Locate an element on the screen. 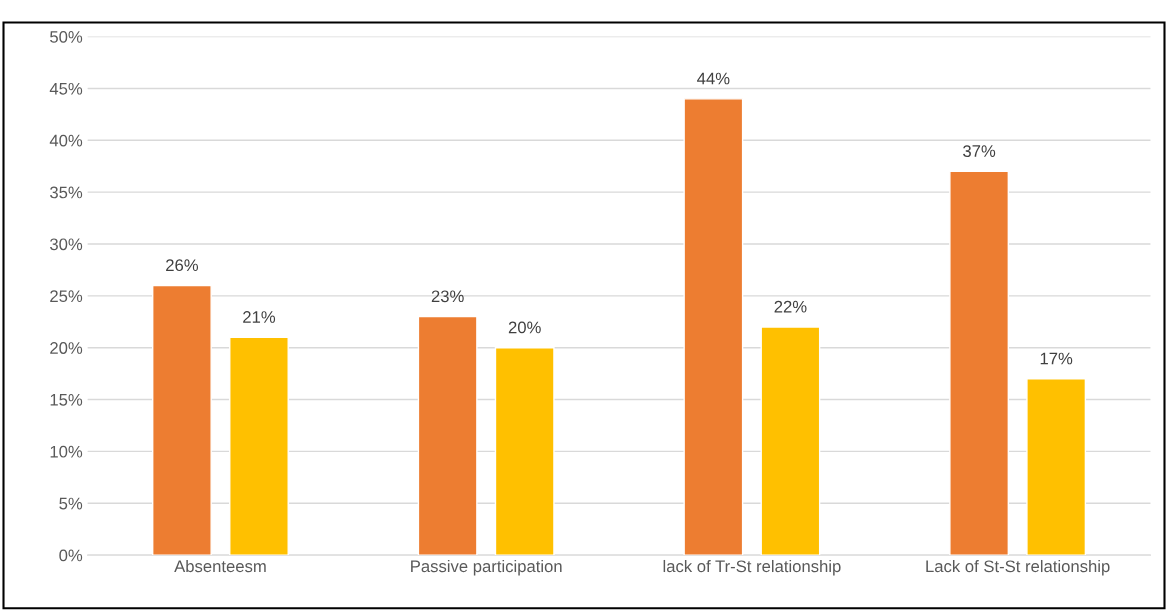  data-label: 37% is located at coordinates (979, 151).